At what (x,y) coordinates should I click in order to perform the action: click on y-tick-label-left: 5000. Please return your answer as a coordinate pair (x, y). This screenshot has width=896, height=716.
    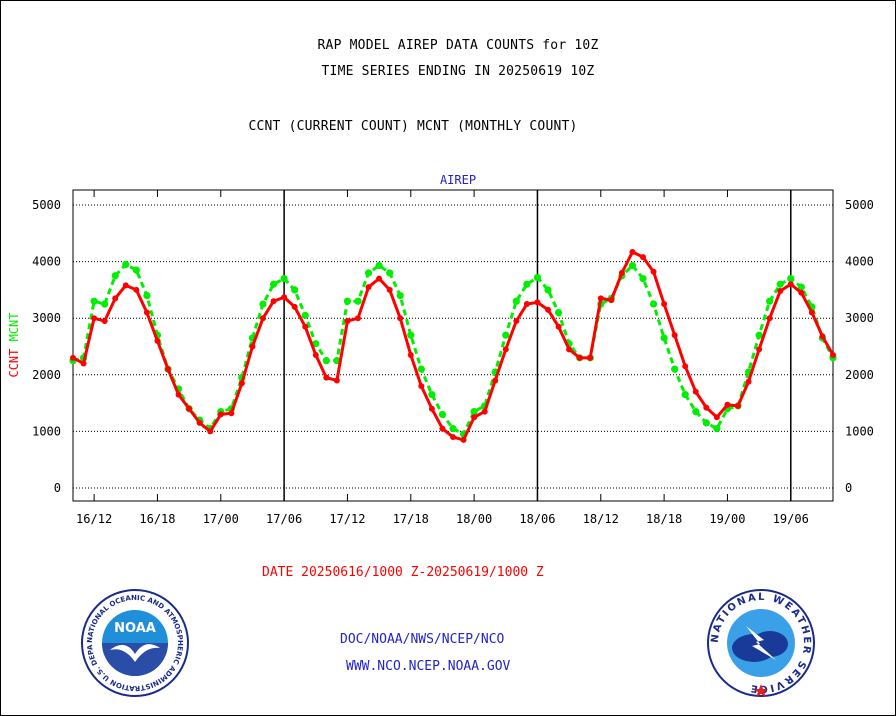
    Looking at the image, I should click on (46, 205).